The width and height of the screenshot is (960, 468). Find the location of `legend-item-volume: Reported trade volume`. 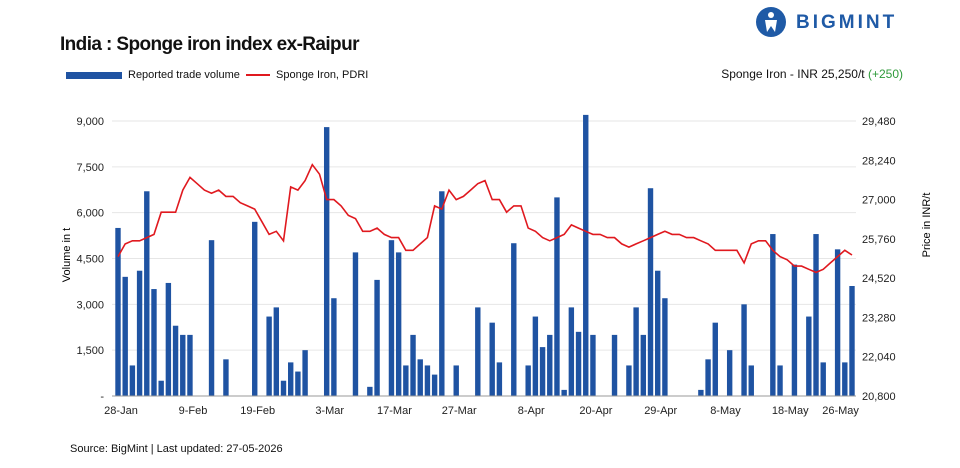

legend-item-volume: Reported trade volume is located at coordinates (153, 75).